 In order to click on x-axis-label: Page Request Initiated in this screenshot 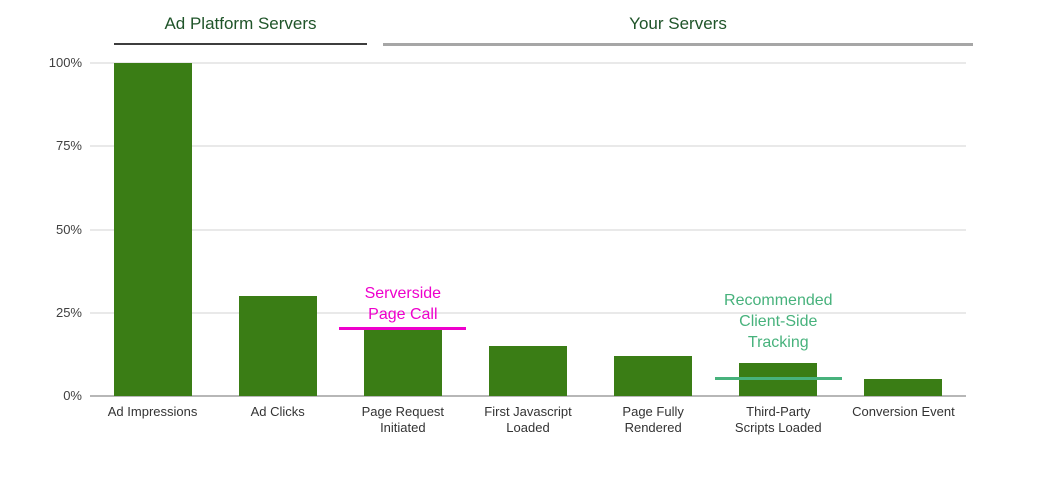, I will do `click(403, 419)`.